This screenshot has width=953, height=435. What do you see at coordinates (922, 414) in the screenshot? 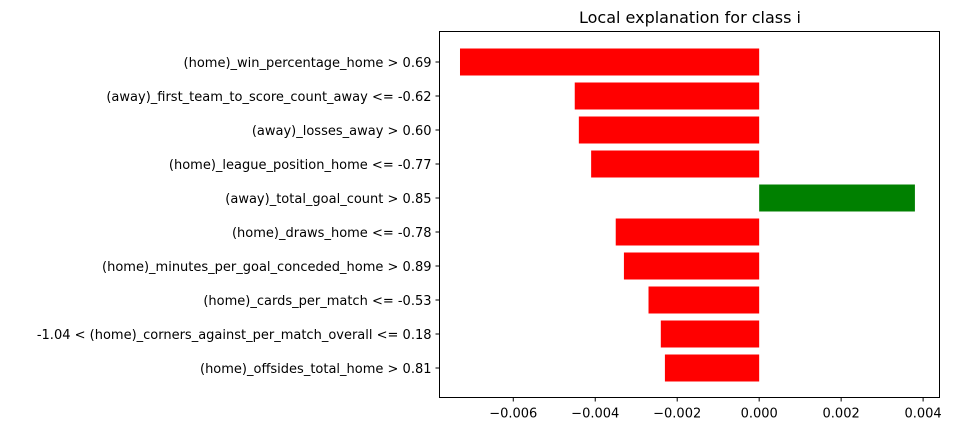
I see `x-tick-label: 0.004` at bounding box center [922, 414].